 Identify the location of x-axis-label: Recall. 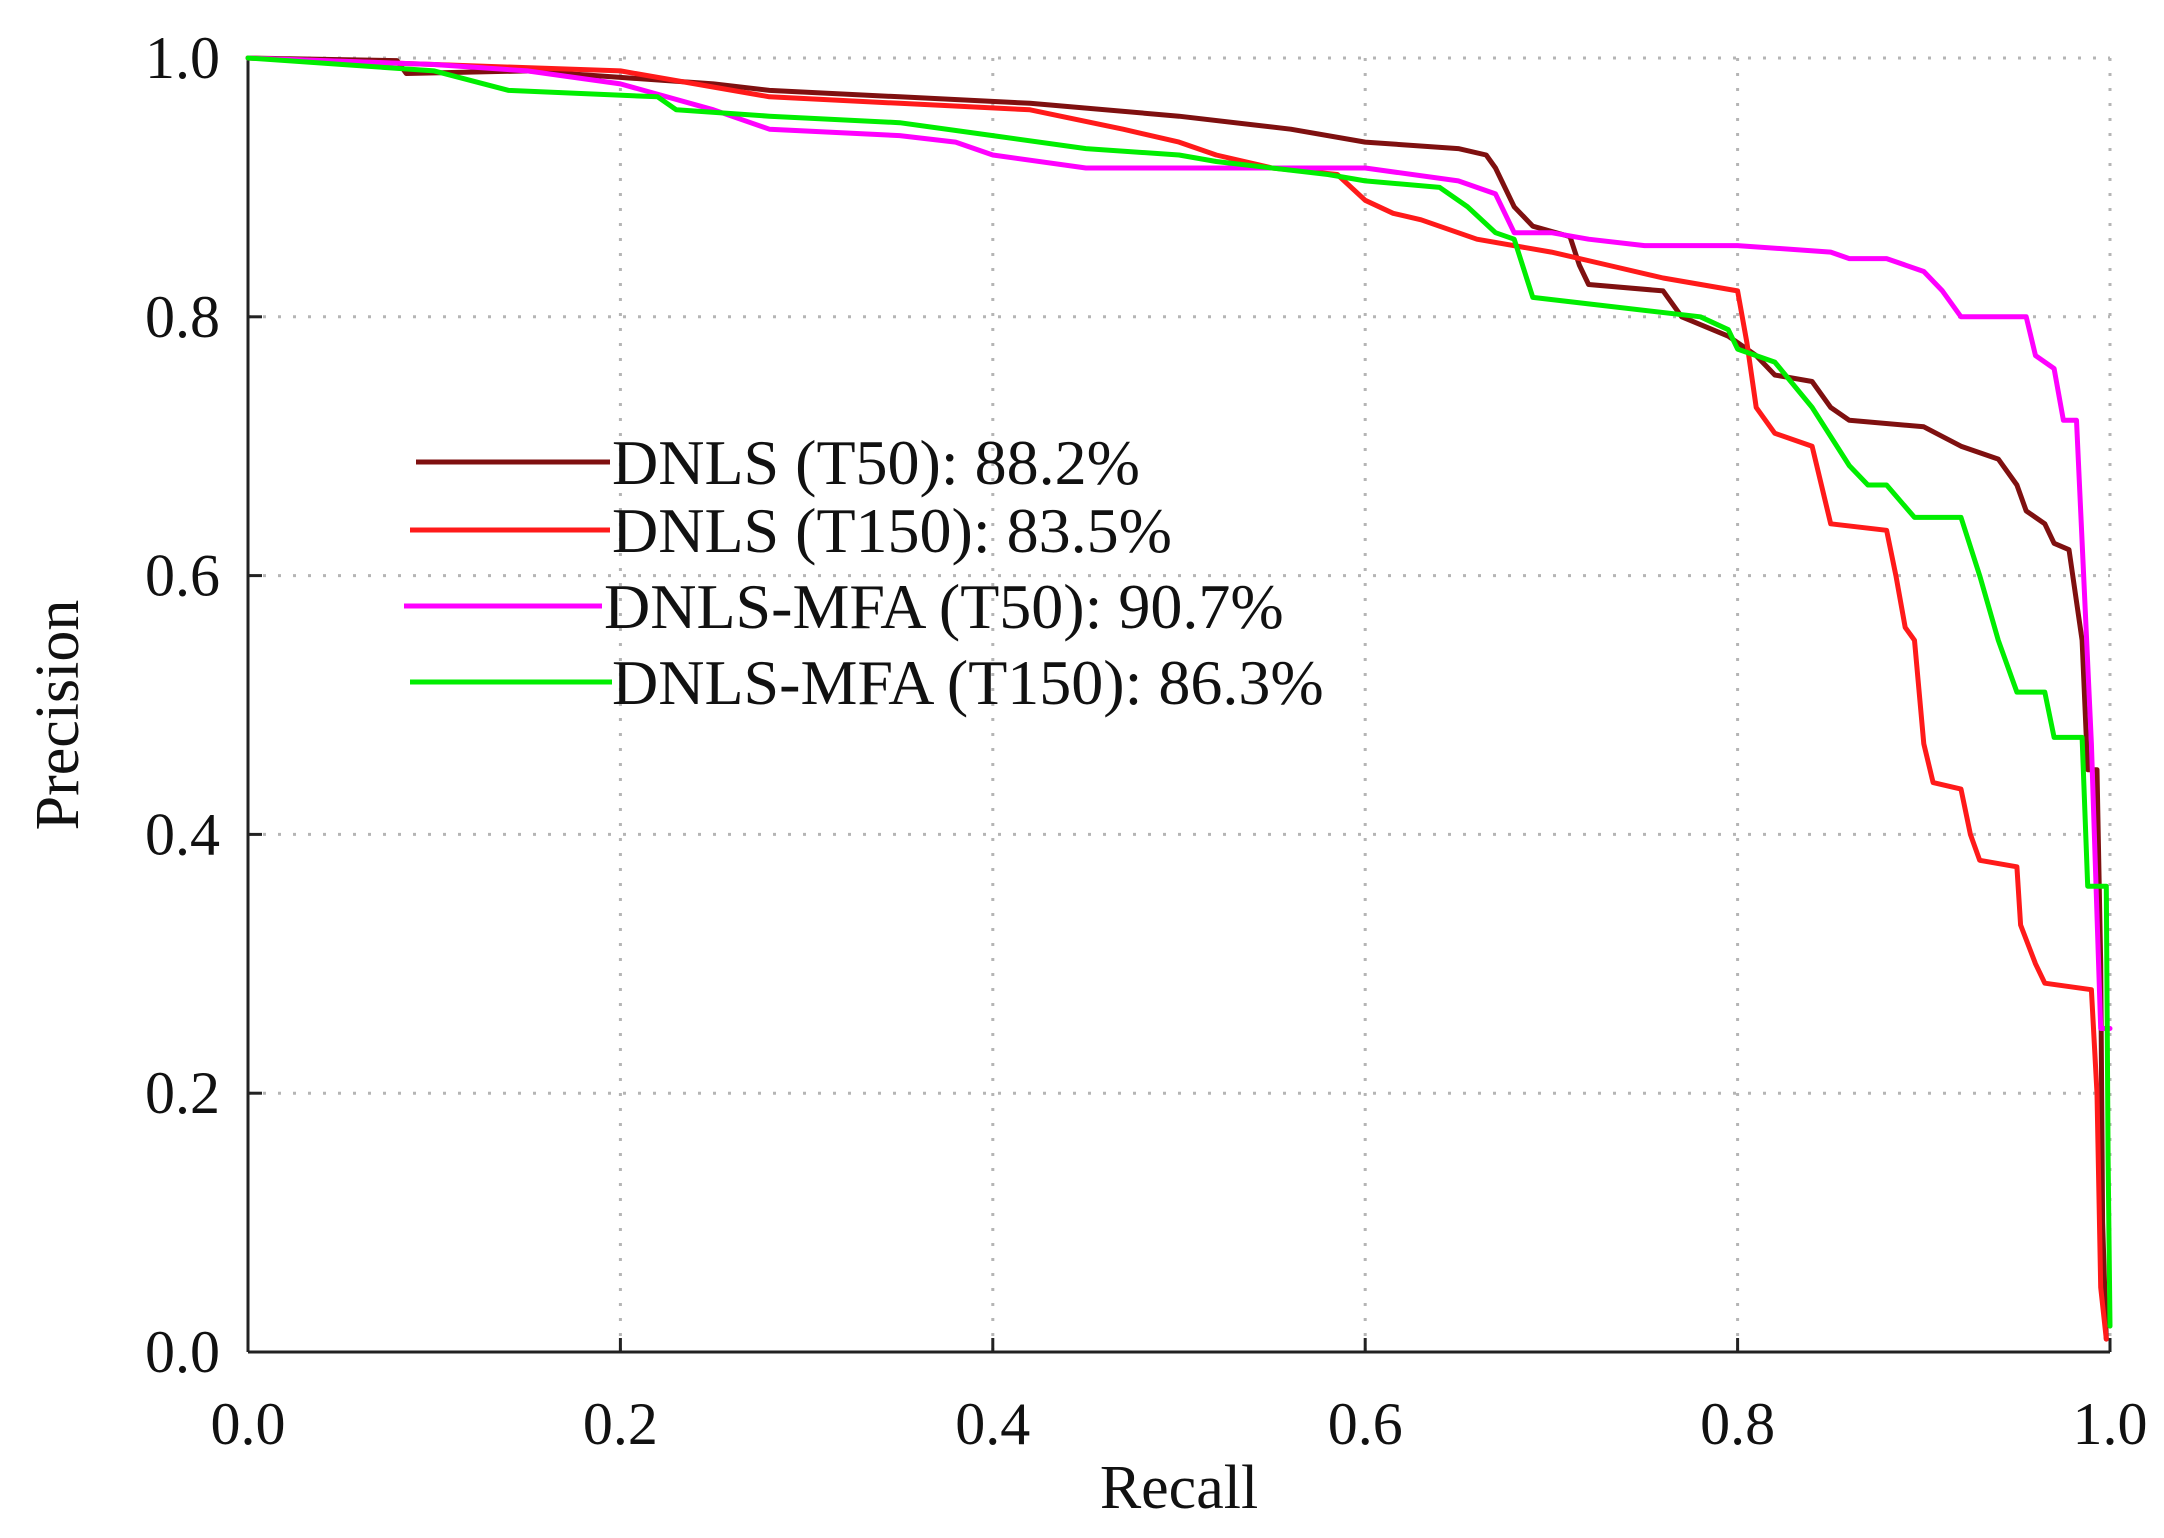
(1179, 1488).